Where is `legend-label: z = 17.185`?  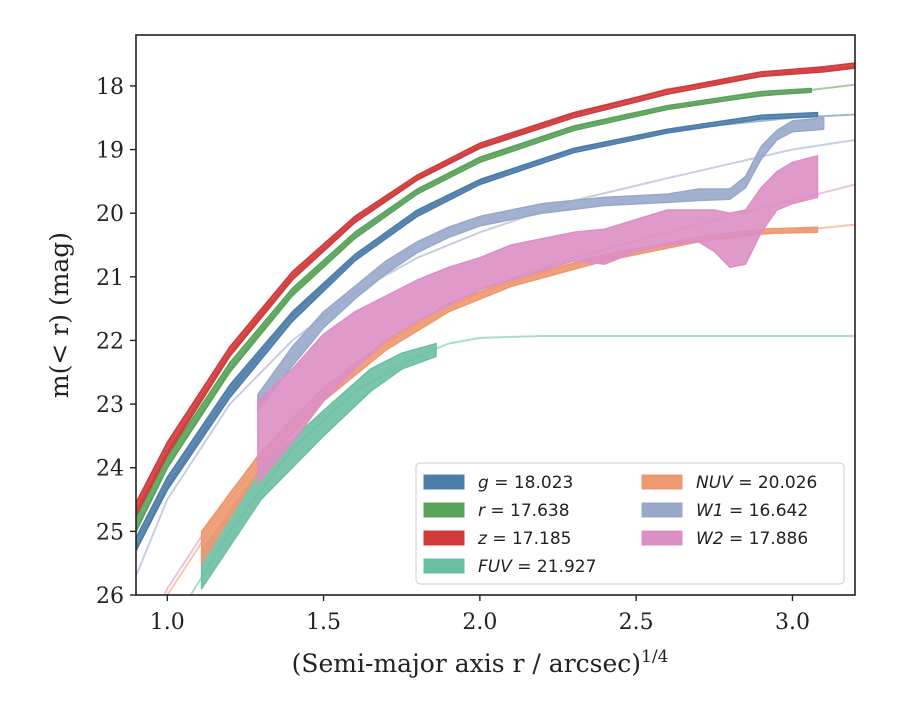
legend-label: z = 17.185 is located at coordinates (524, 539).